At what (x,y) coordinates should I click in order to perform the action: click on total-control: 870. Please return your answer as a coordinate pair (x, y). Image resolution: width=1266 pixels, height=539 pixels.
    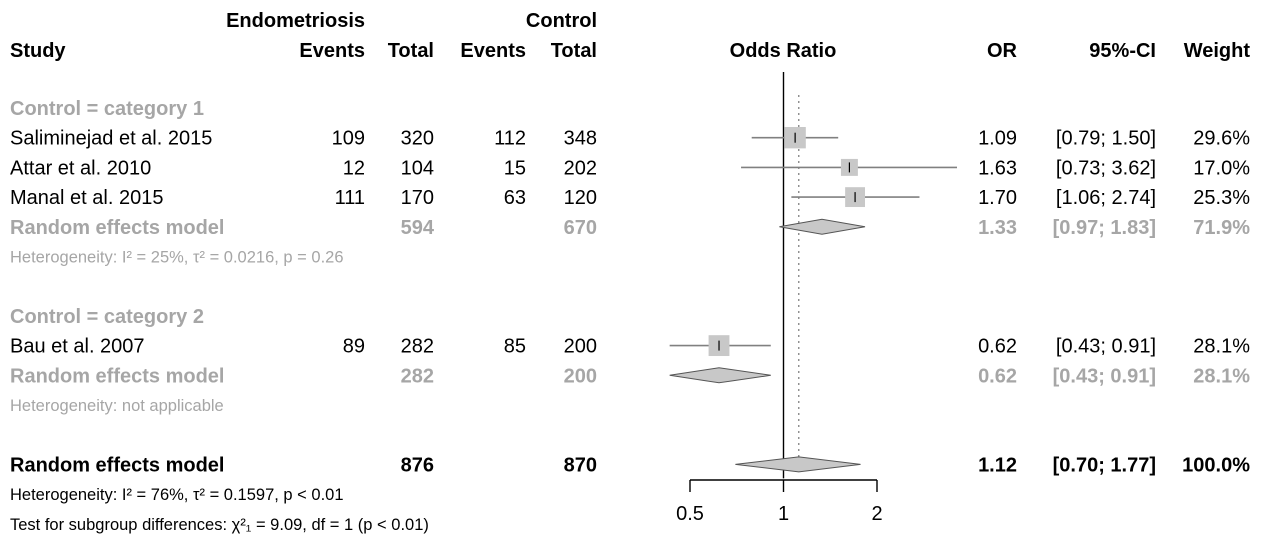
    Looking at the image, I should click on (580, 465).